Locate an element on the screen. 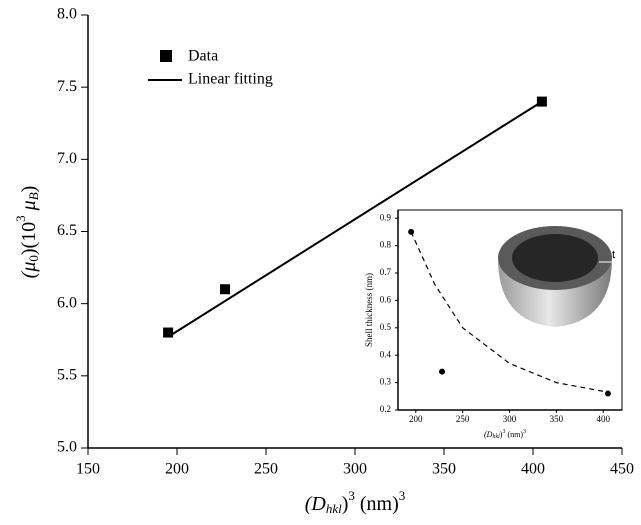  y-tick-label: 0.2 is located at coordinates (385, 409).